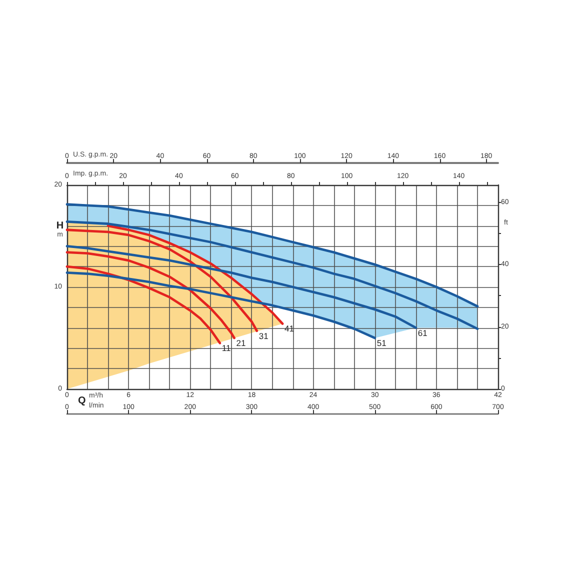 The height and width of the screenshot is (570, 570). I want to click on series-label: 51, so click(381, 343).